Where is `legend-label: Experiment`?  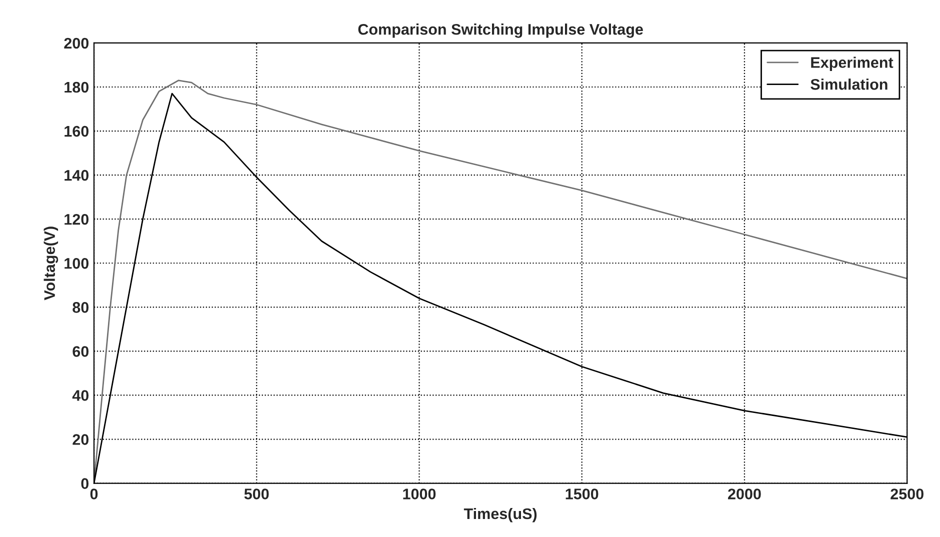
legend-label: Experiment is located at coordinates (852, 63).